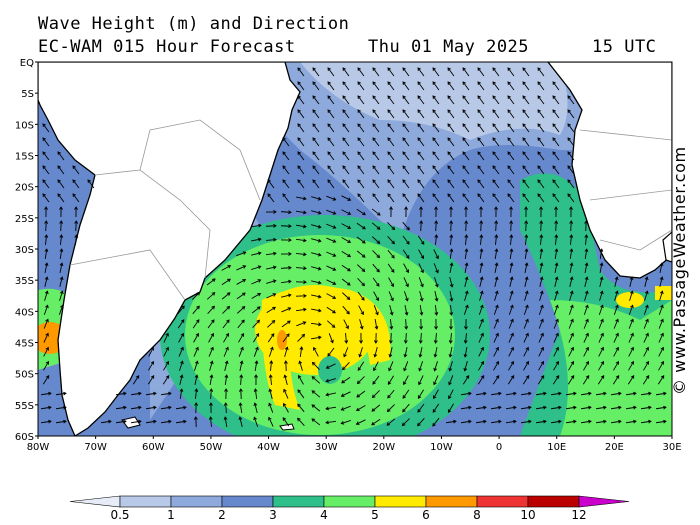 The height and width of the screenshot is (525, 700). Describe the element at coordinates (434, 101) in the screenshot. I see `wave-zone-05-1m` at that location.